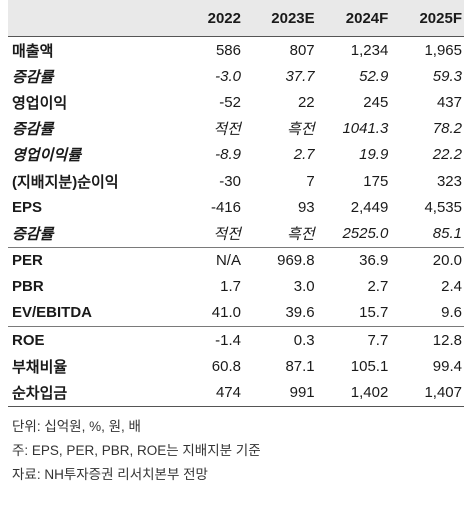 The height and width of the screenshot is (507, 470). Describe the element at coordinates (365, 233) in the screenshot. I see `cell-value: 2525.0` at that location.